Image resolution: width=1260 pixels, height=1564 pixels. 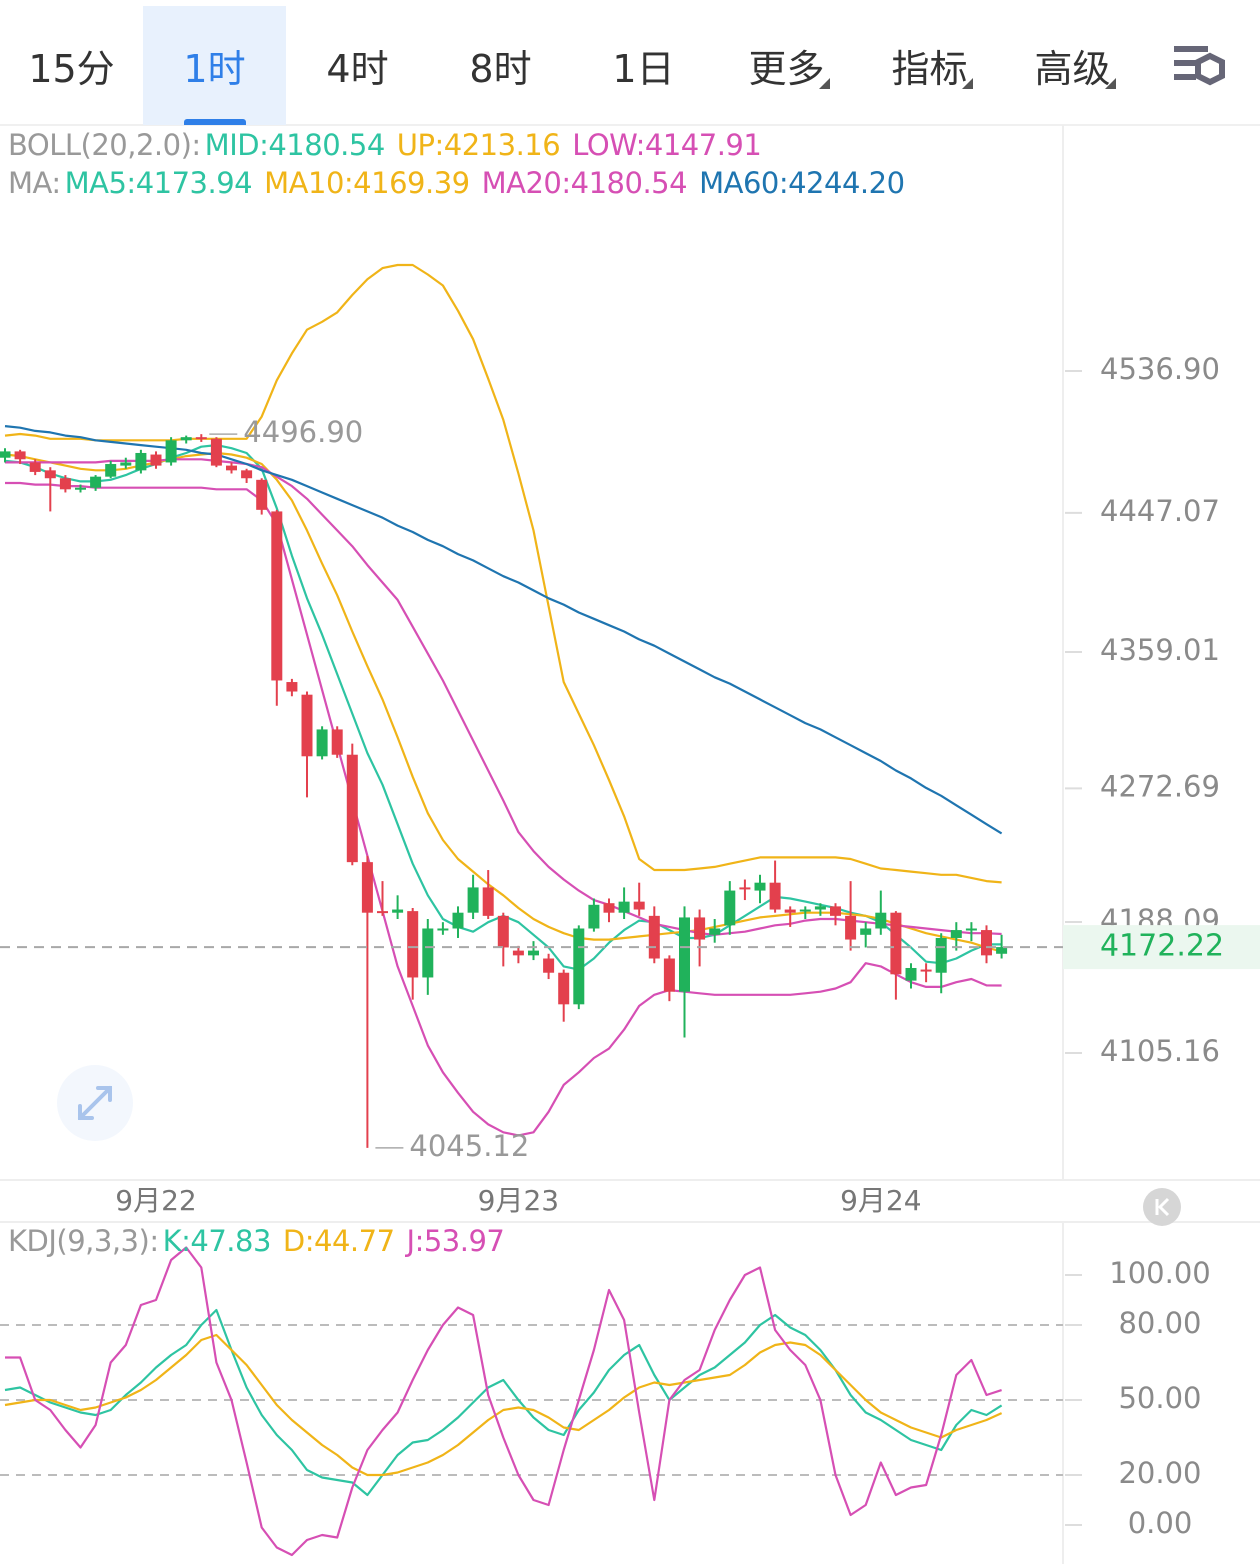 What do you see at coordinates (1160, 1051) in the screenshot?
I see `y-tick-label: 4105.16` at bounding box center [1160, 1051].